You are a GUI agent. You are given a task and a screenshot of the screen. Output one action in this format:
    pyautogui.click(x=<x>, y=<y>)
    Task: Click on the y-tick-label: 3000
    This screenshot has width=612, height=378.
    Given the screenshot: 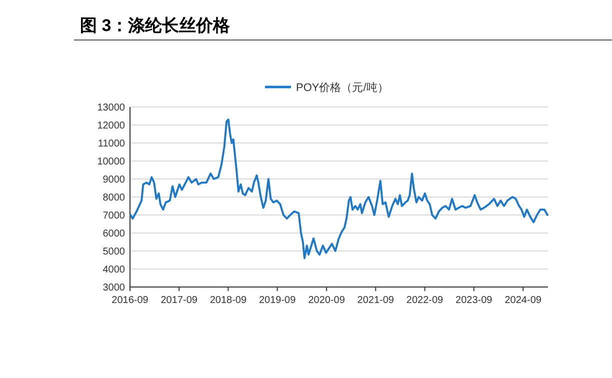 What is the action you would take?
    pyautogui.click(x=114, y=288)
    